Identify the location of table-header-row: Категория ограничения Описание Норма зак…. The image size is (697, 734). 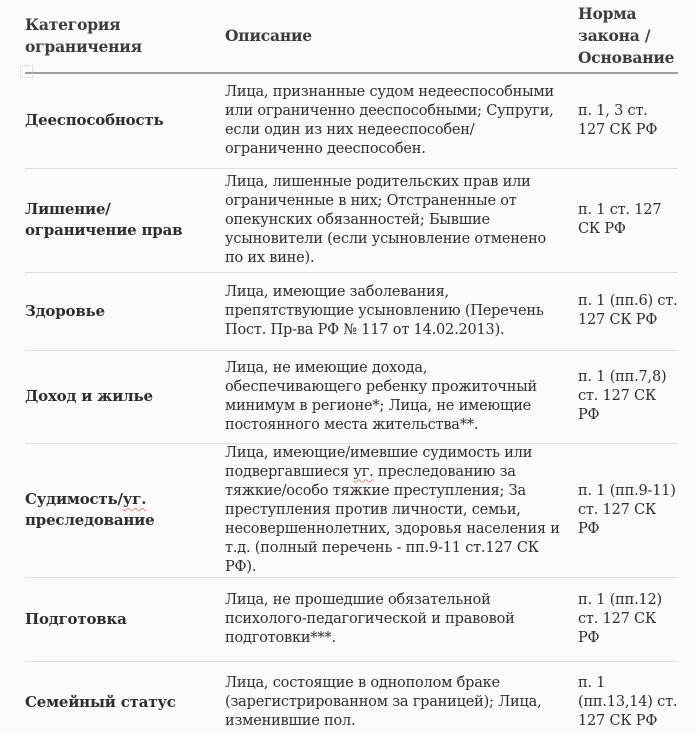
(351, 37).